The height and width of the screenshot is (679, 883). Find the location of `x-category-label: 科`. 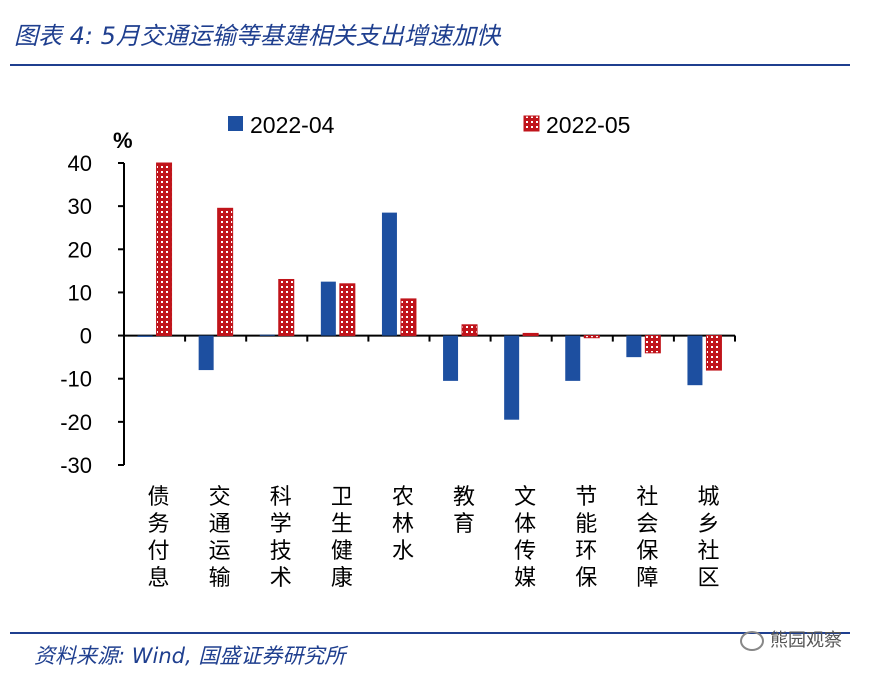

x-category-label: 科 is located at coordinates (281, 497).